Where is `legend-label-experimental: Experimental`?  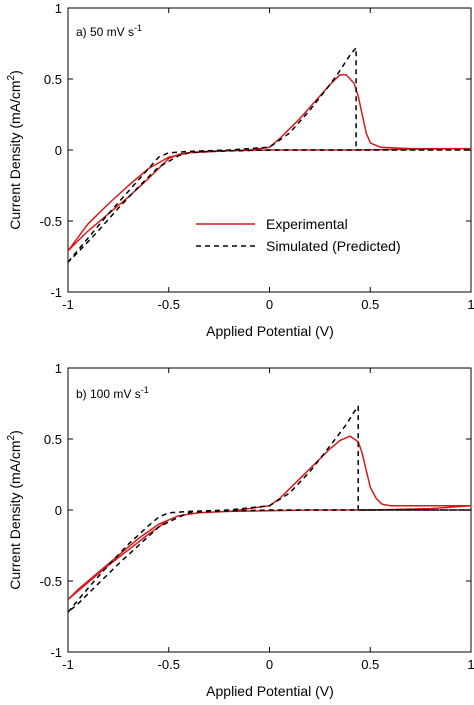 legend-label-experimental: Experimental is located at coordinates (307, 224).